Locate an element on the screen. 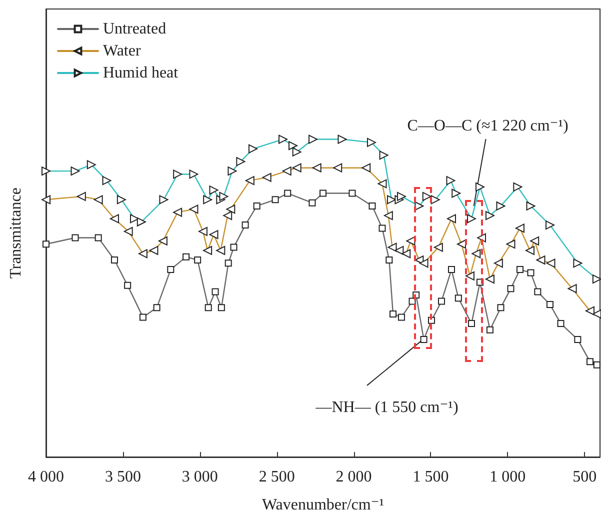 The image size is (601, 521). legend-label: Untreated is located at coordinates (134, 29).